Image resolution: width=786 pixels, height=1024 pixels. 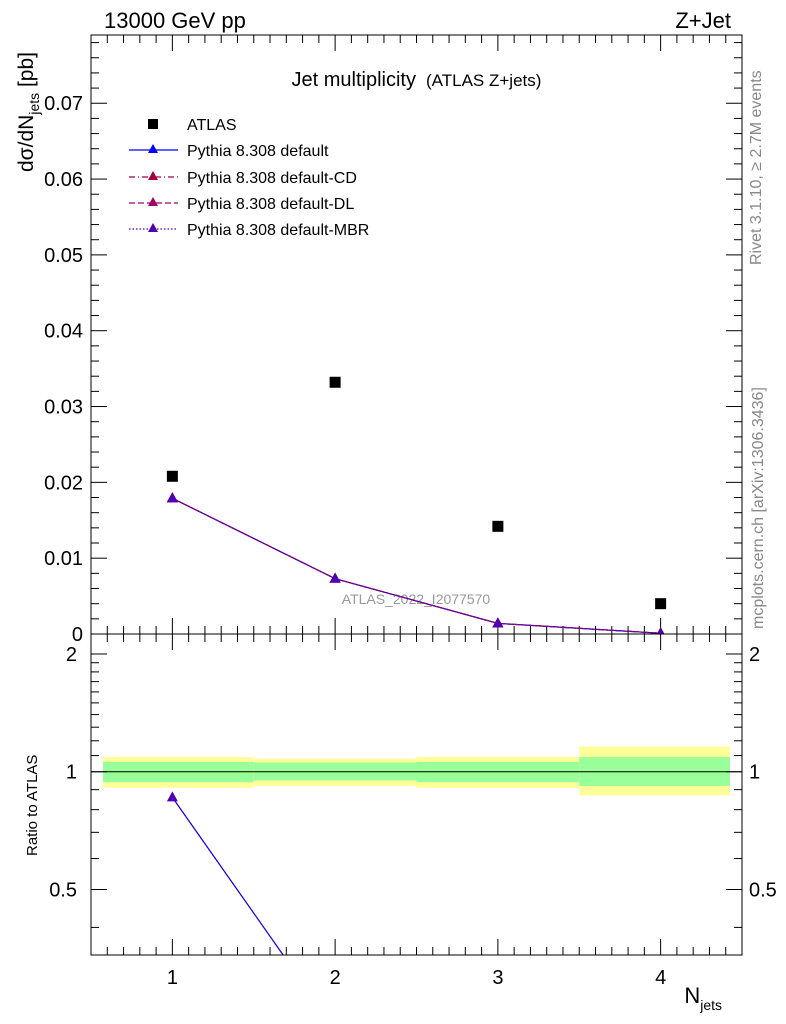 I want to click on x-tick-label: 1, so click(x=172, y=978).